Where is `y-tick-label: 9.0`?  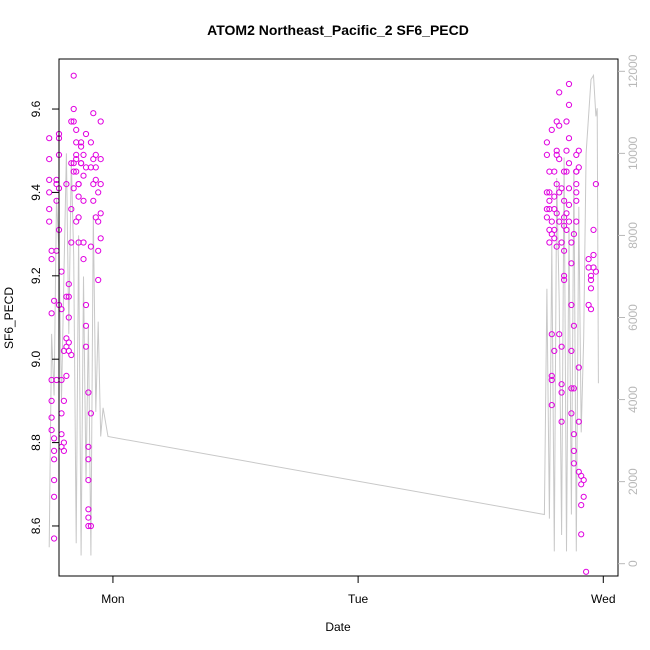
y-tick-label: 9.0 is located at coordinates (36, 359).